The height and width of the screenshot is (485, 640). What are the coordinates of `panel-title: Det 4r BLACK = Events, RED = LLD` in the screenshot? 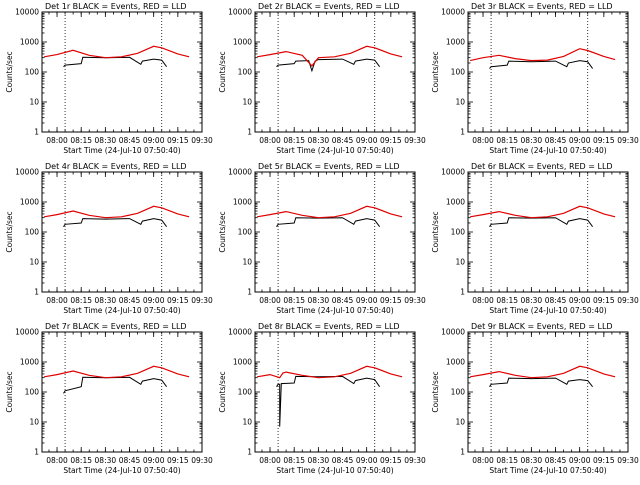 It's located at (116, 166).